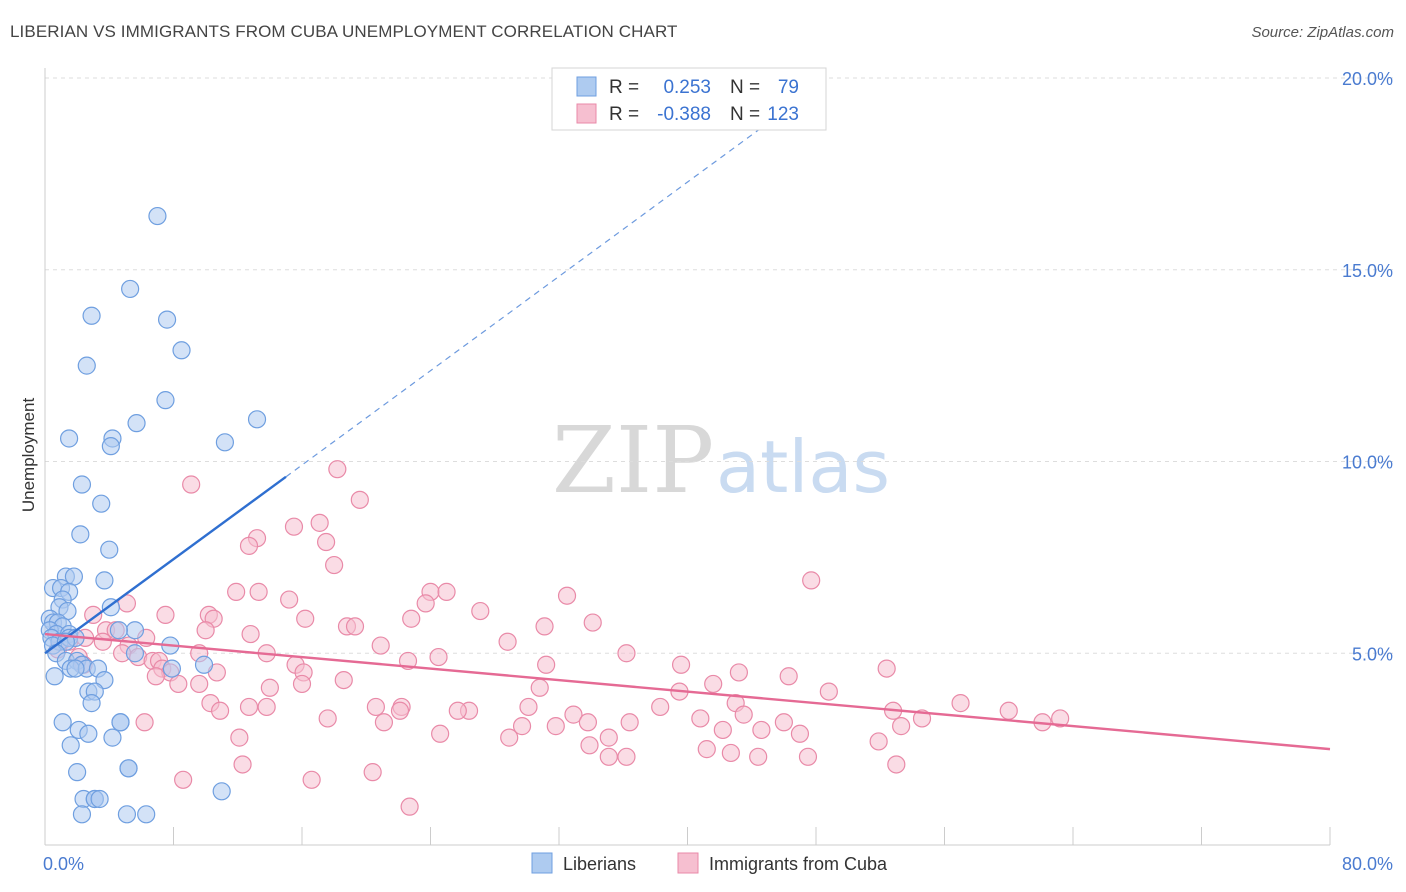 The image size is (1406, 892). What do you see at coordinates (687, 87) in the screenshot?
I see `legend-r-value-1: 0.253` at bounding box center [687, 87].